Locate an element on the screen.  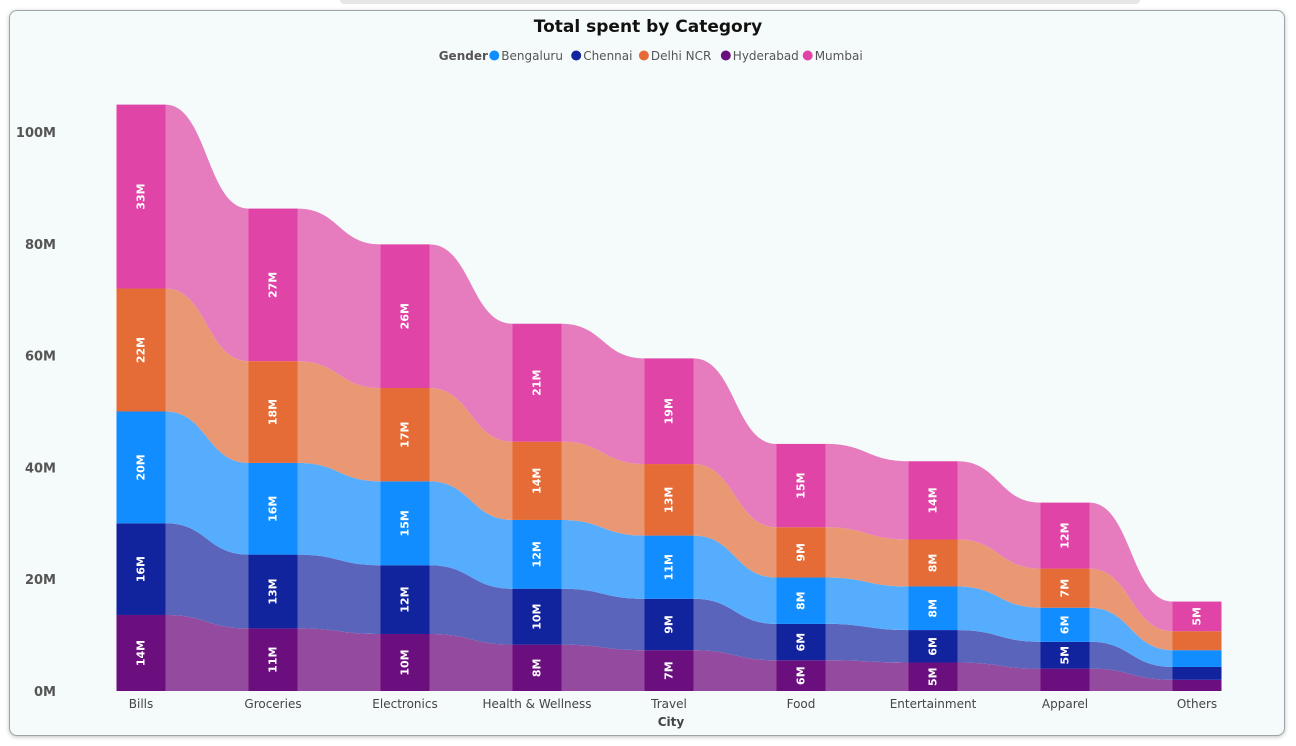
y-axis: 0M 20M 40M 60M 80M 100M is located at coordinates (36, 413).